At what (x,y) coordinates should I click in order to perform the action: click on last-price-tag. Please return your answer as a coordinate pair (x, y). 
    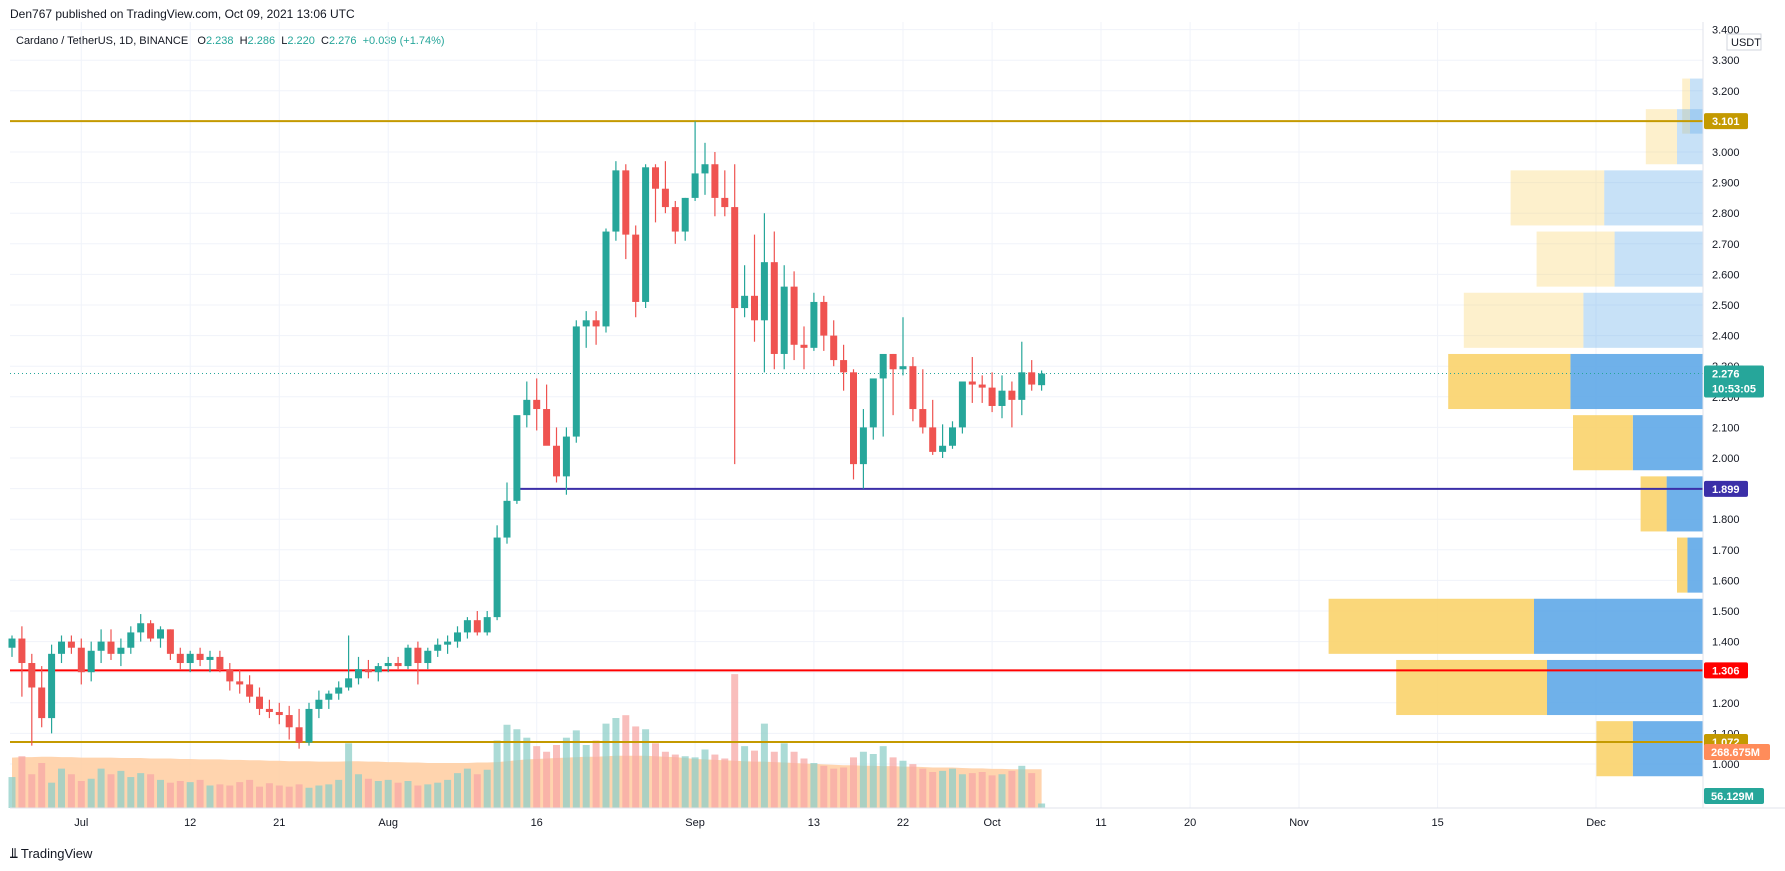
    Looking at the image, I should click on (1734, 381).